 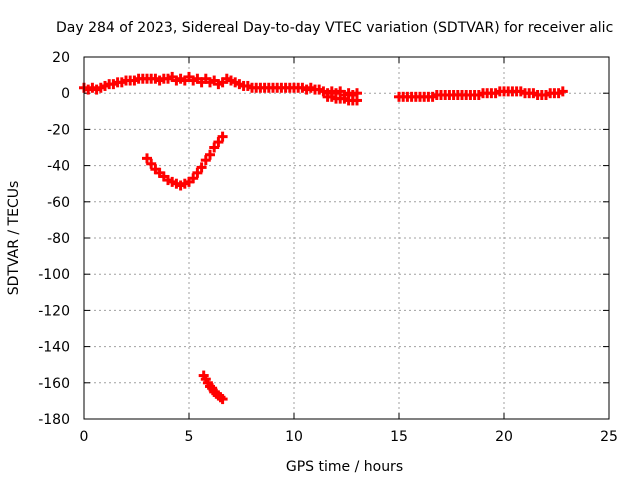 What do you see at coordinates (58, 130) in the screenshot?
I see `y-tick-label: -20` at bounding box center [58, 130].